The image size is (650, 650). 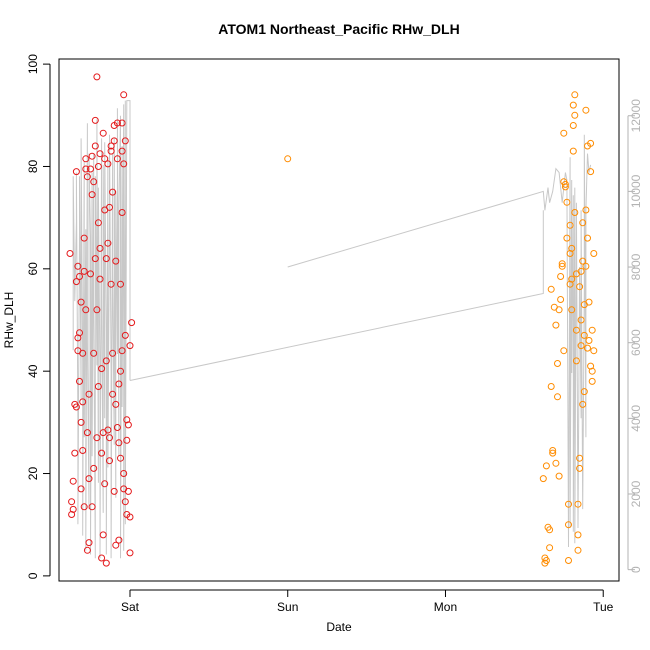 What do you see at coordinates (603, 607) in the screenshot?
I see `x-tick-label: Tue` at bounding box center [603, 607].